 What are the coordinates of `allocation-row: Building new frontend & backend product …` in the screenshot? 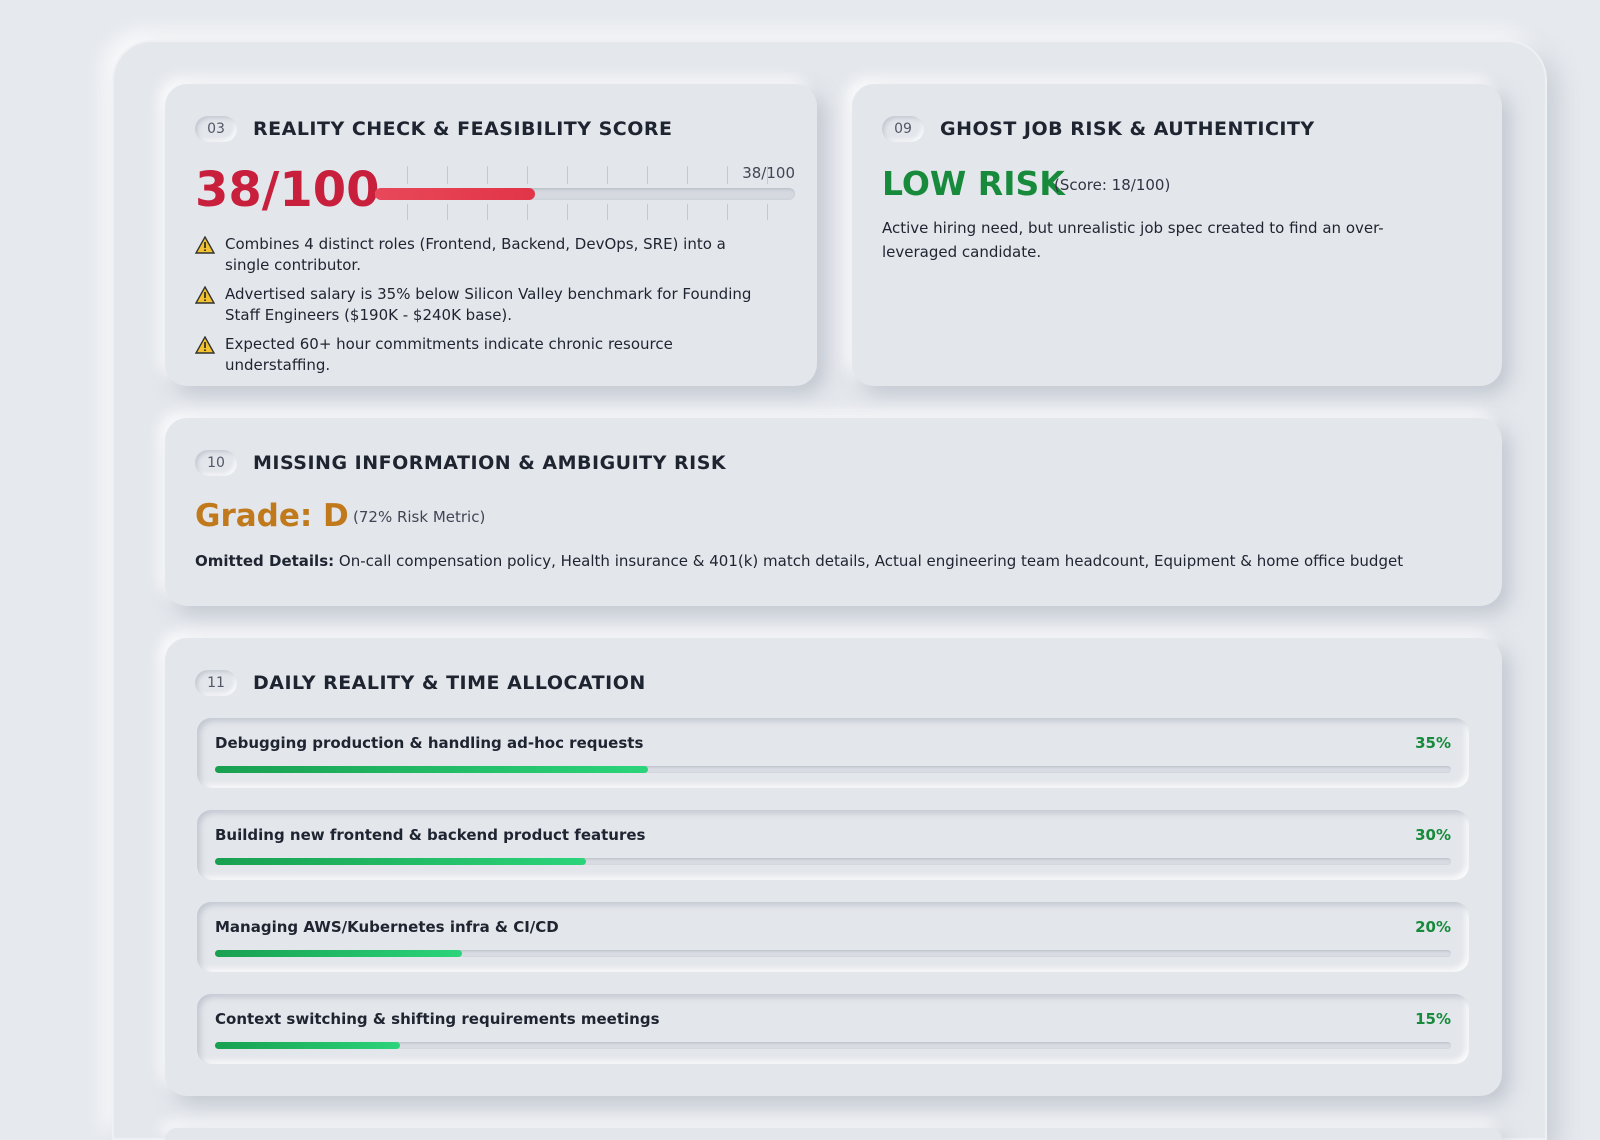 It's located at (833, 845).